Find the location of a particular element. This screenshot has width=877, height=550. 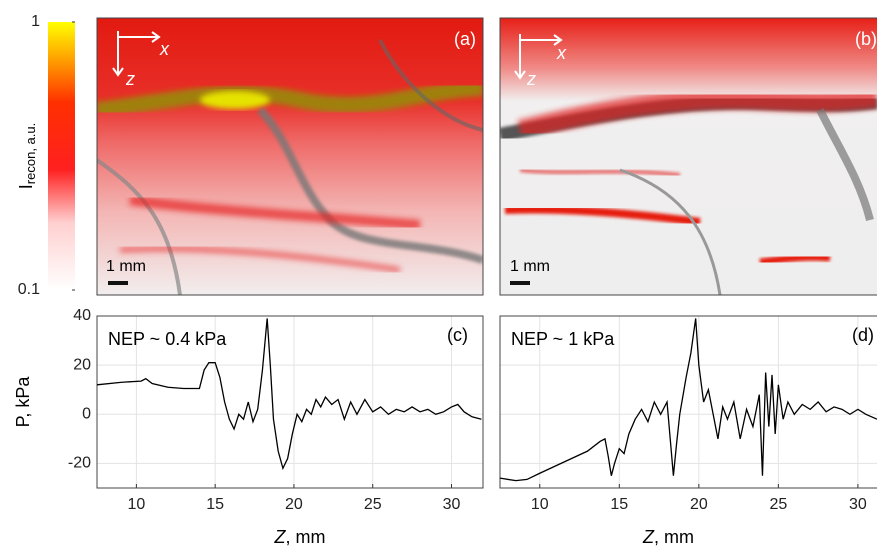

colorbar-tick-label: 0.1 is located at coordinates (29, 289).